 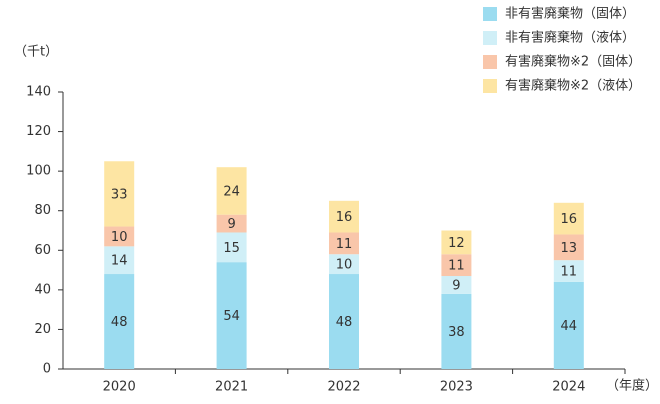 I want to click on value-label: 12, so click(x=456, y=243).